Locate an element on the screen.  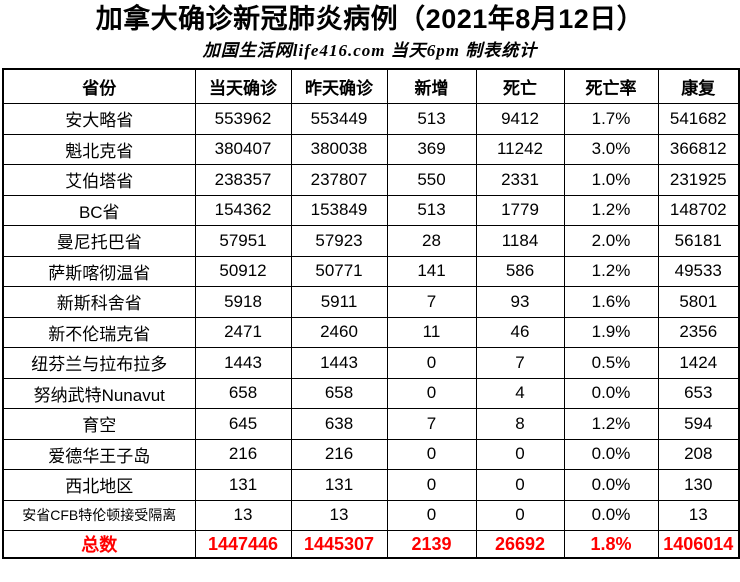
page-subtitle: 加国生活网life416.com 当天6pm 制表统计 is located at coordinates (370, 50).